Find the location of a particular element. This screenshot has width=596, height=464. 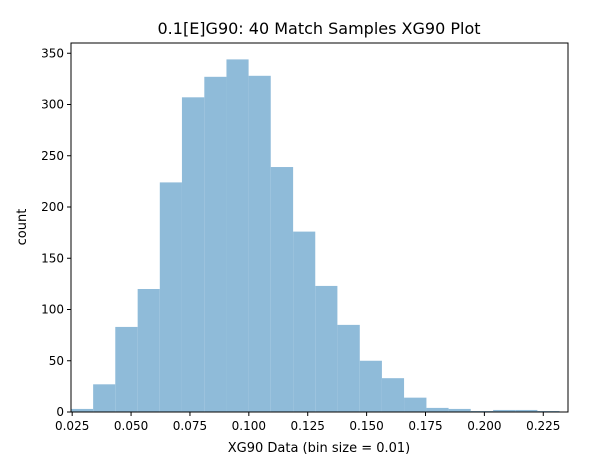

y-tick-label-0: 0 is located at coordinates (60, 412).